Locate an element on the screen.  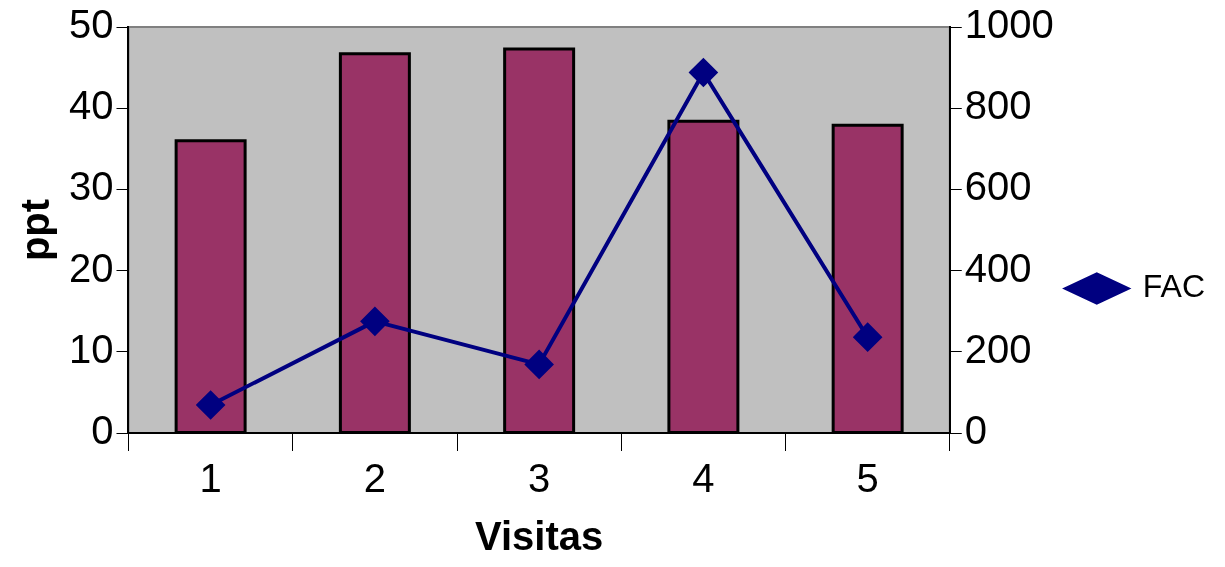
y2-tick-label: 800 is located at coordinates (998, 105).